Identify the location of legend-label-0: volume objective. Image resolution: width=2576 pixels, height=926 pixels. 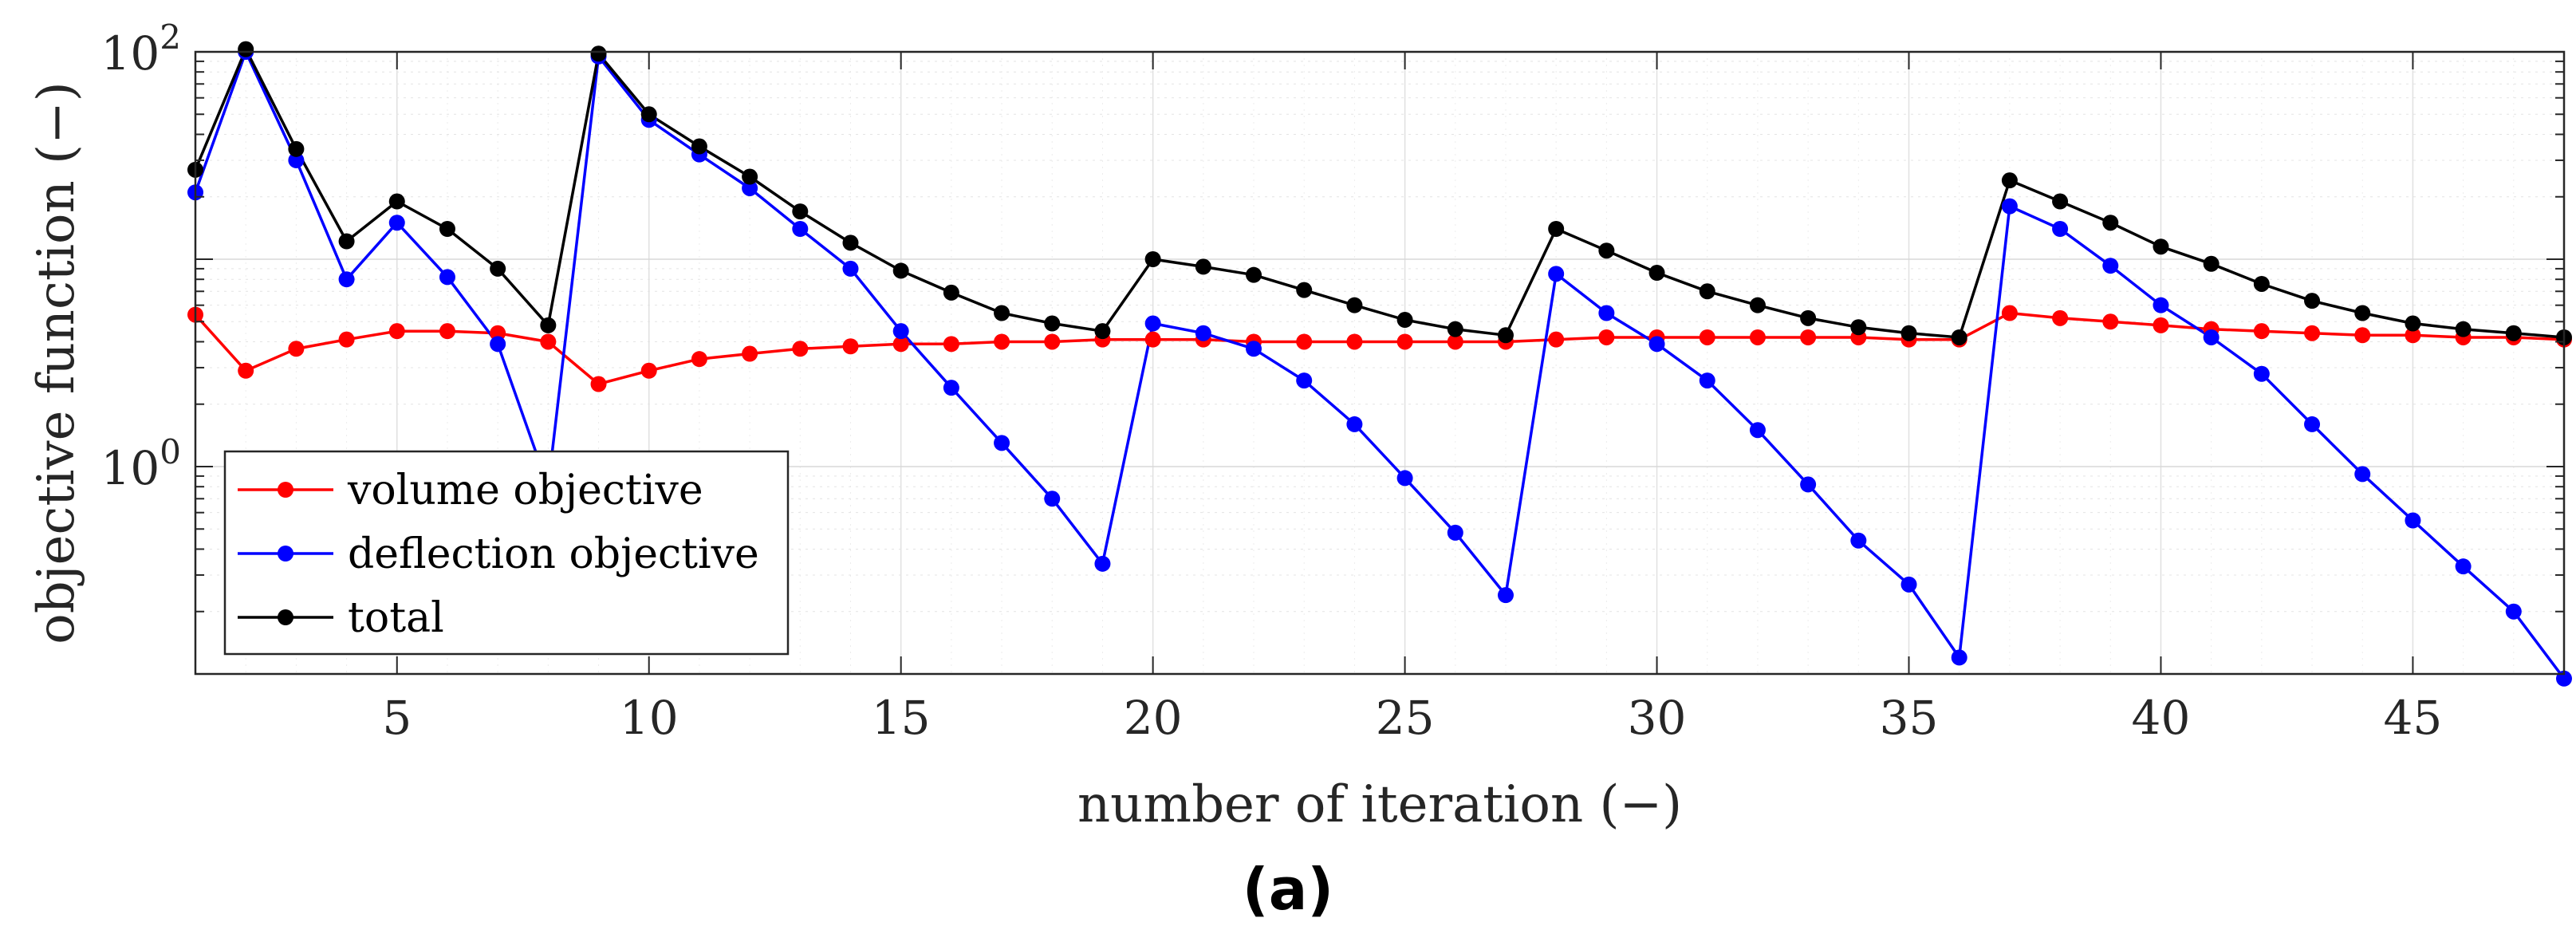
(525, 491).